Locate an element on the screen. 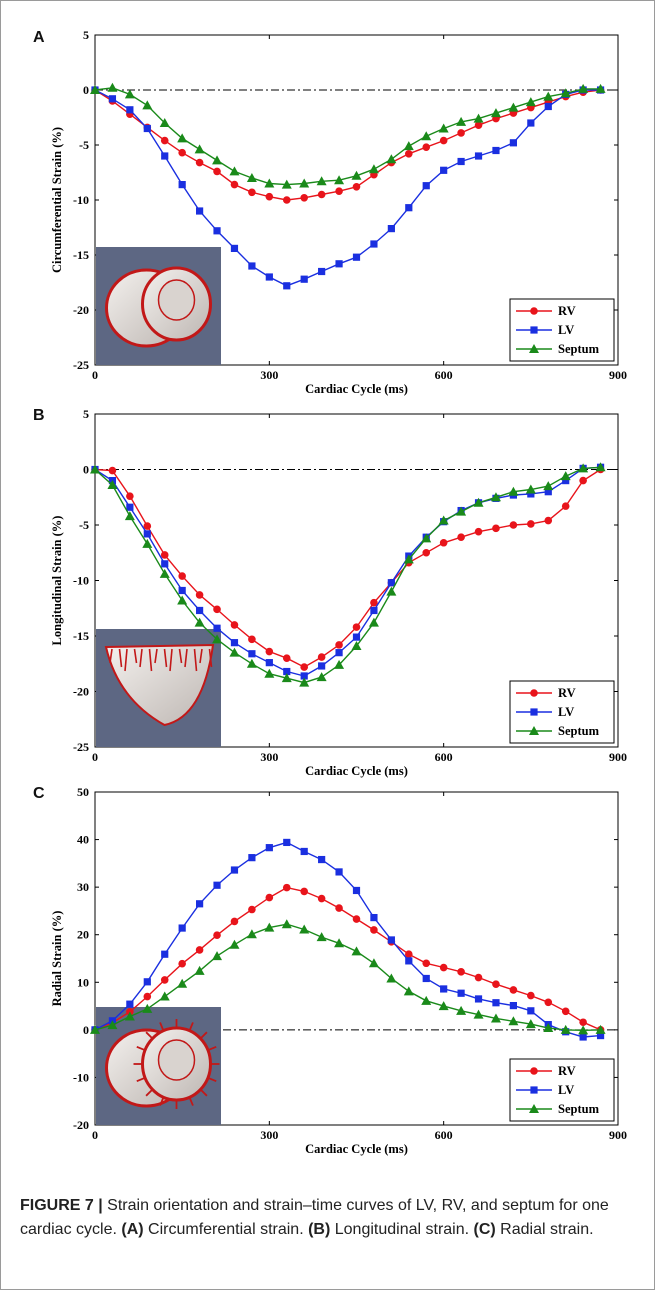  x-tick-label: 0 is located at coordinates (95, 757).